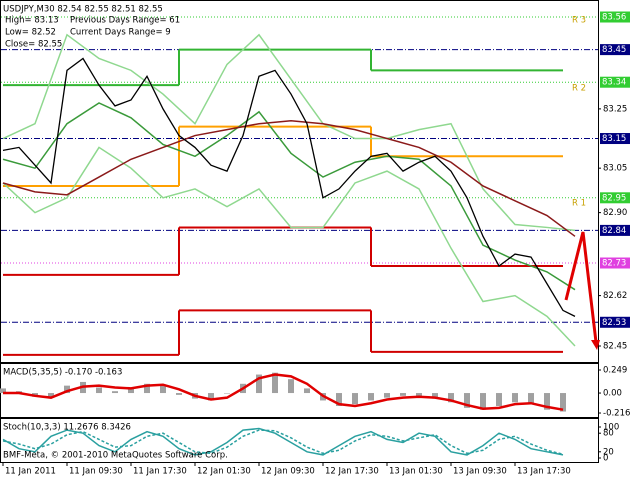  Describe the element at coordinates (416, 472) in the screenshot. I see `x-tick-label: 13 Jan 01:30` at that location.